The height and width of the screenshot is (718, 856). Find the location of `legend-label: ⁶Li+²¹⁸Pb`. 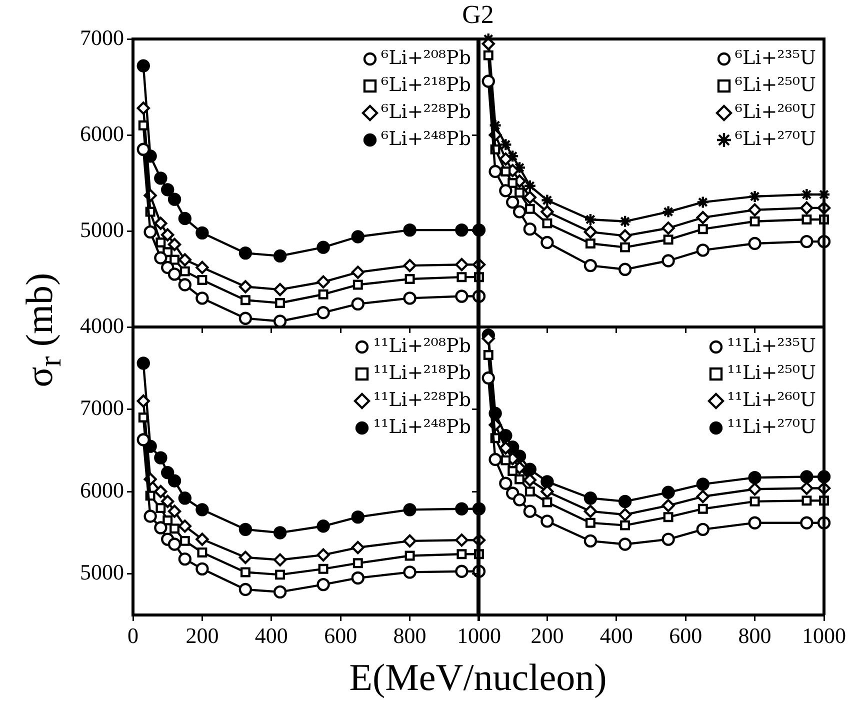

legend-label: ⁶Li+²¹⁸Pb is located at coordinates (425, 85).